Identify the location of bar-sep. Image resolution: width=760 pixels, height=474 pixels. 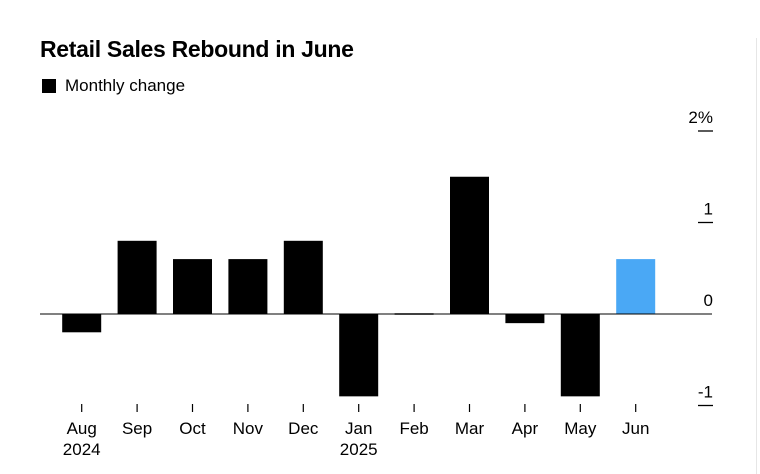
(137, 277).